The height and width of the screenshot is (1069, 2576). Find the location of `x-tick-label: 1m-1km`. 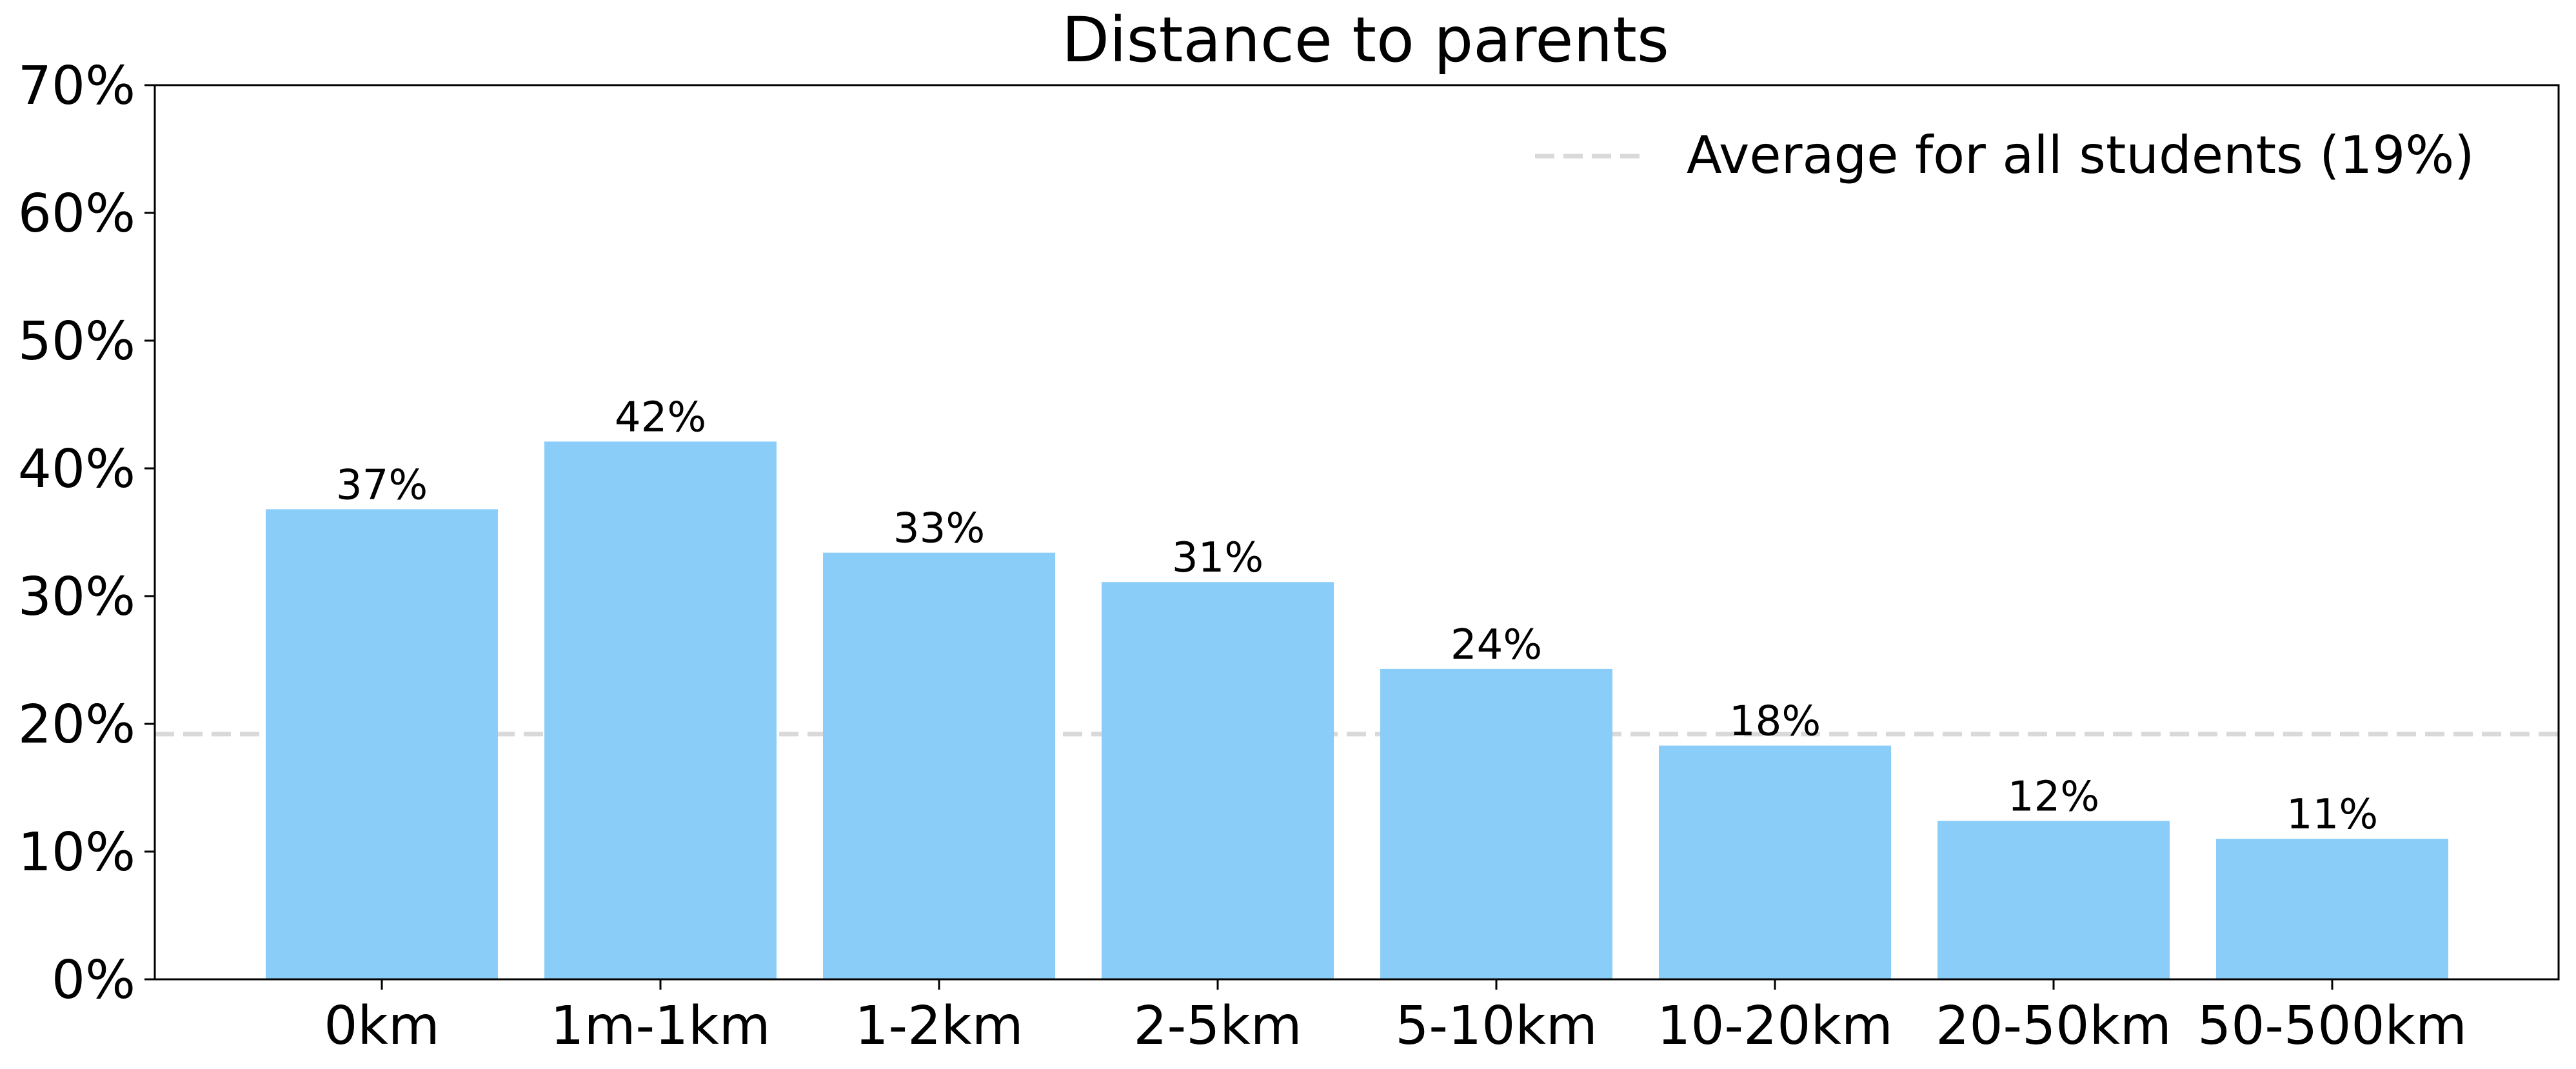

x-tick-label: 1m-1km is located at coordinates (660, 1026).